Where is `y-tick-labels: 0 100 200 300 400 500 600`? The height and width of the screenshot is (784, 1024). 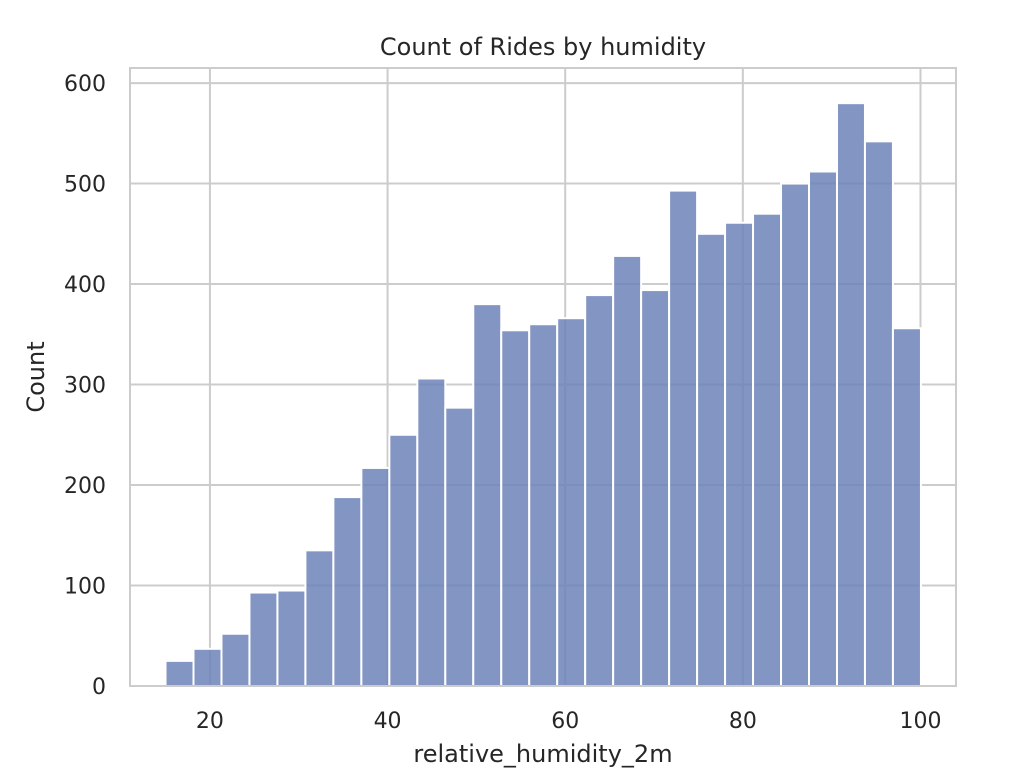
y-tick-labels: 0 100 200 300 400 500 600 is located at coordinates (85, 386).